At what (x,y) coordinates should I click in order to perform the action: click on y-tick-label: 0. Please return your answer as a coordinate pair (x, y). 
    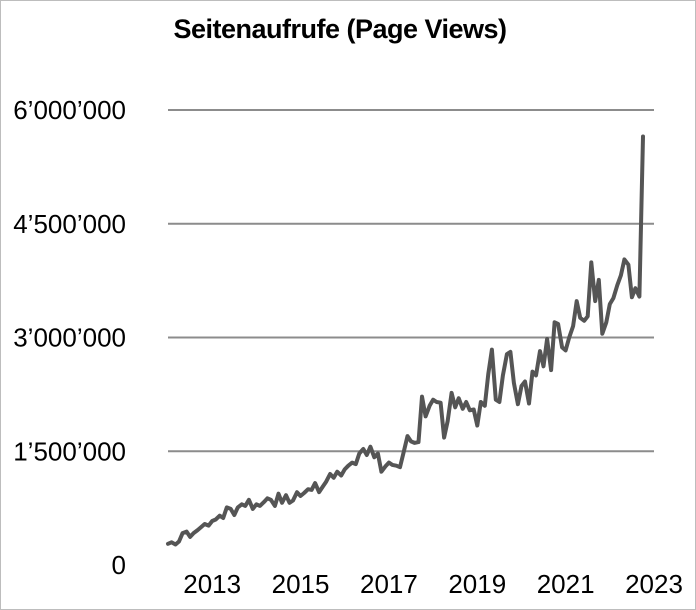
    Looking at the image, I should click on (119, 565).